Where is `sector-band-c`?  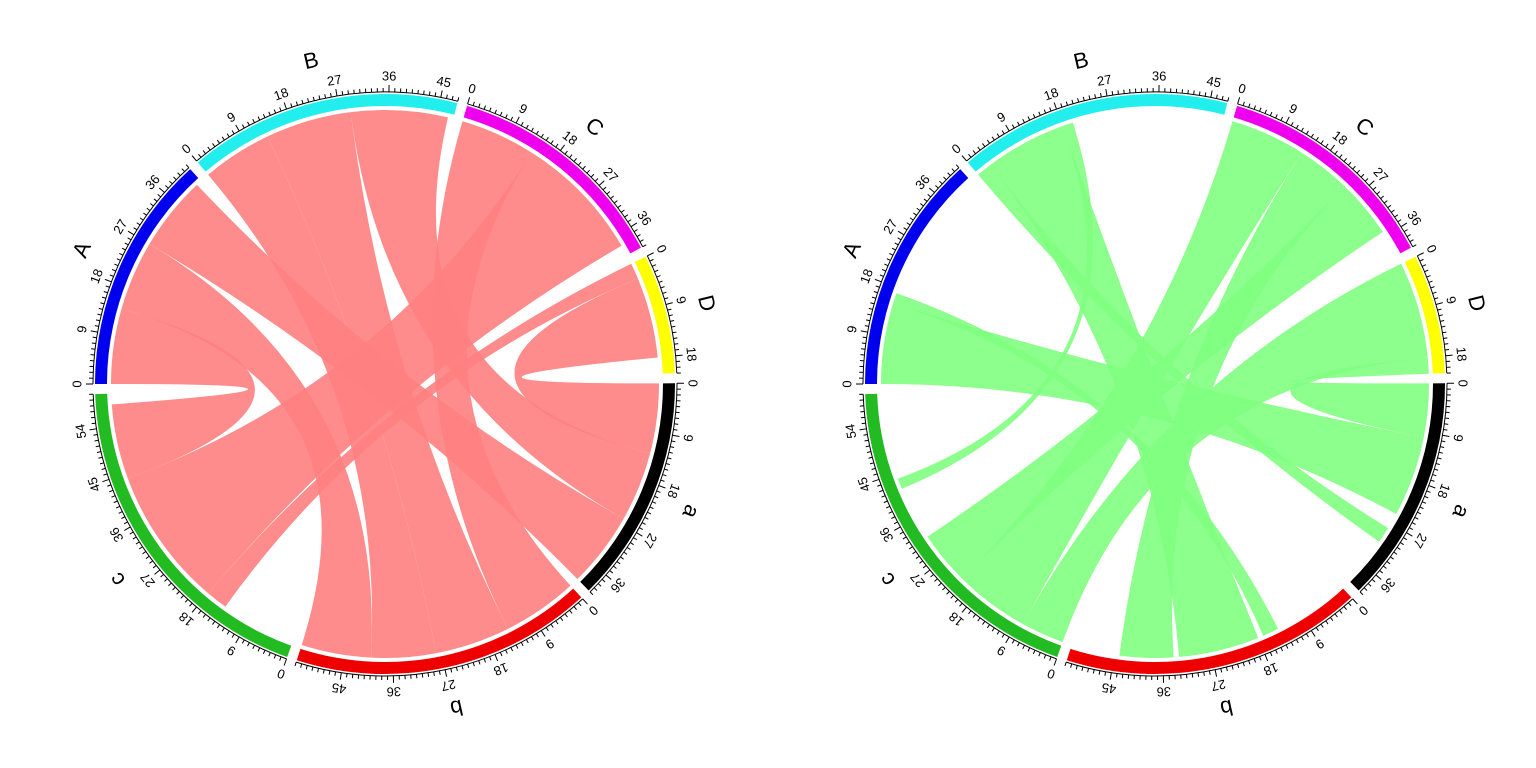 sector-band-c is located at coordinates (963, 525).